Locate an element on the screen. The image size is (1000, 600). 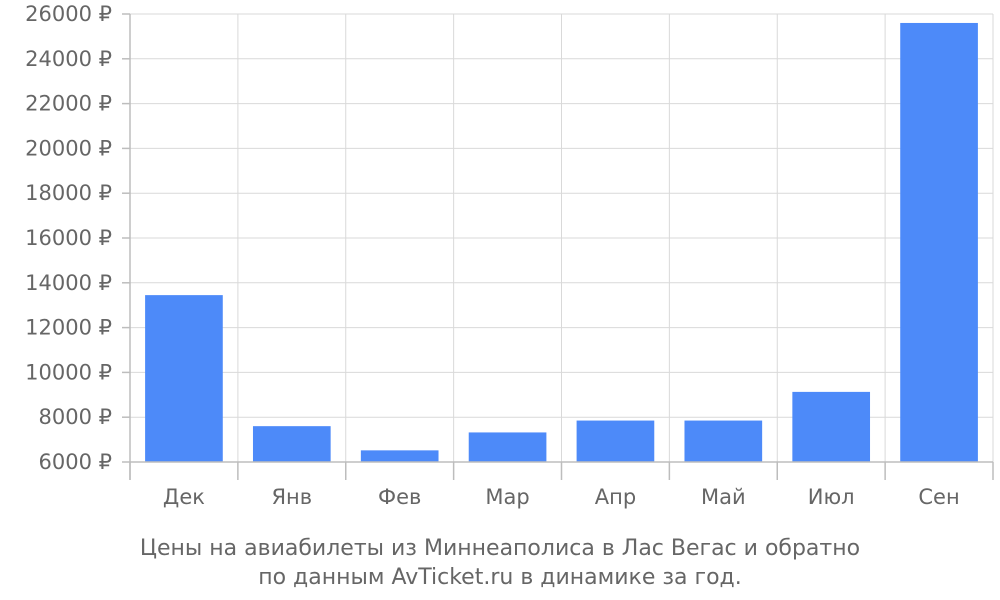
y-tick-label: 18000 ₽ is located at coordinates (68, 193).